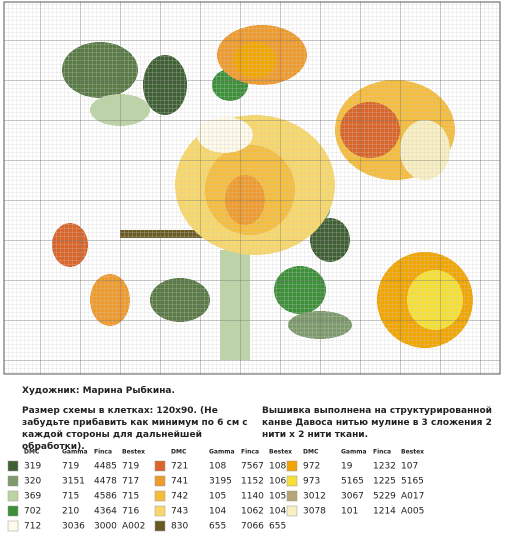 Image resolution: width=505 pixels, height=542 pixels. Describe the element at coordinates (32, 497) in the screenshot. I see `key-cell: 369` at that location.